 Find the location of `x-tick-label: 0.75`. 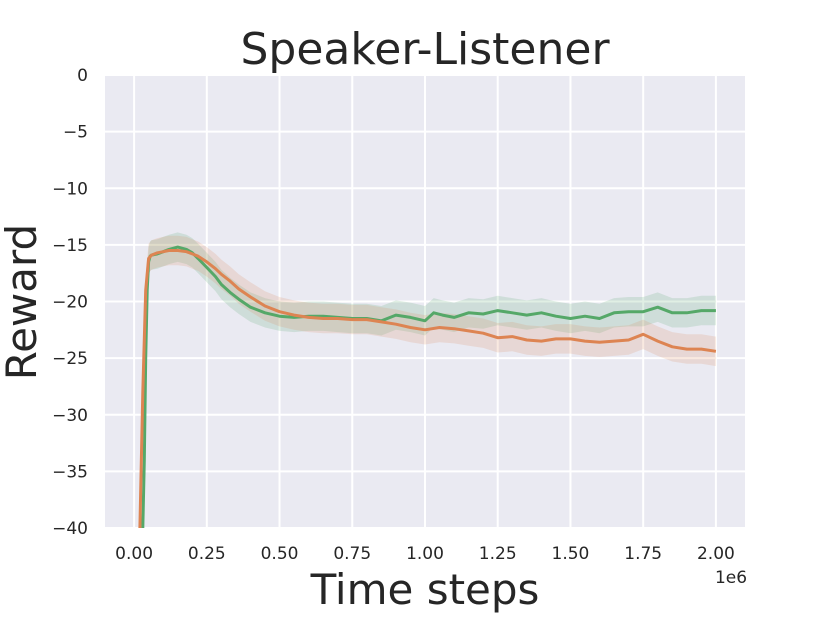

x-tick-label: 0.75 is located at coordinates (352, 554).